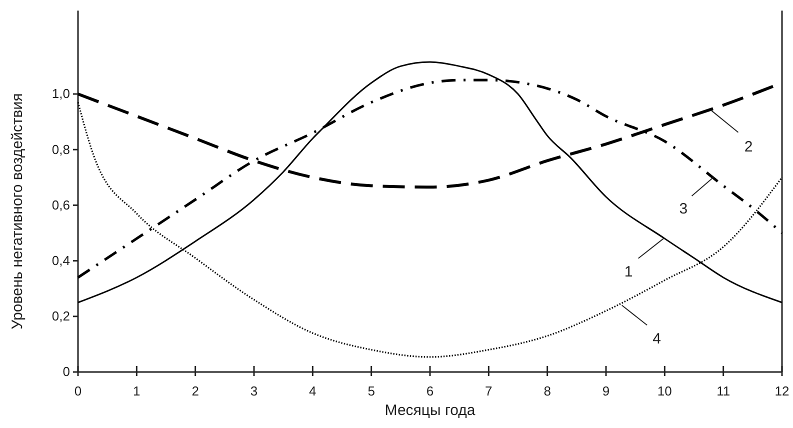 The width and height of the screenshot is (793, 428). I want to click on x-tick-label: 6, so click(430, 390).